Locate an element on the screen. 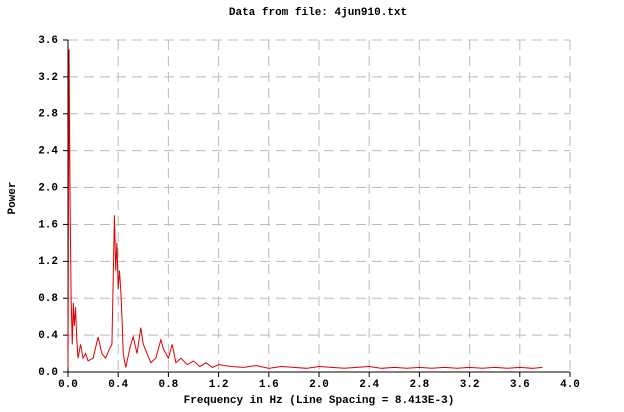 This screenshot has width=624, height=412. y-tick-label: 1.2 is located at coordinates (48, 262).